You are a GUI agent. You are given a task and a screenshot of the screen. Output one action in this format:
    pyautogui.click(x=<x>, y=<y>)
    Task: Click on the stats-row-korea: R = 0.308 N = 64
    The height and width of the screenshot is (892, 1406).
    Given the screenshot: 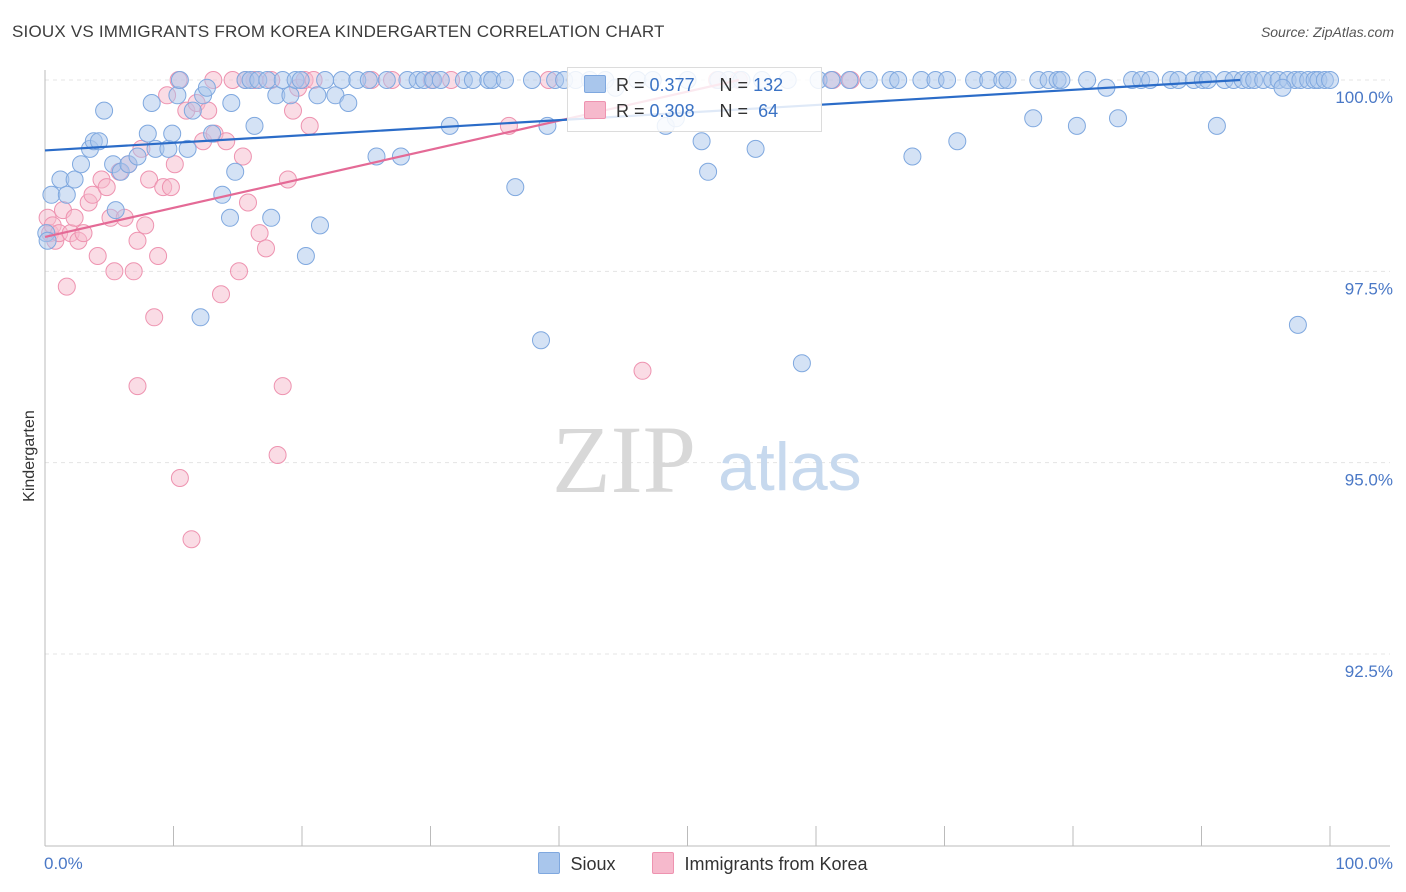 What is the action you would take?
    pyautogui.click(x=681, y=113)
    